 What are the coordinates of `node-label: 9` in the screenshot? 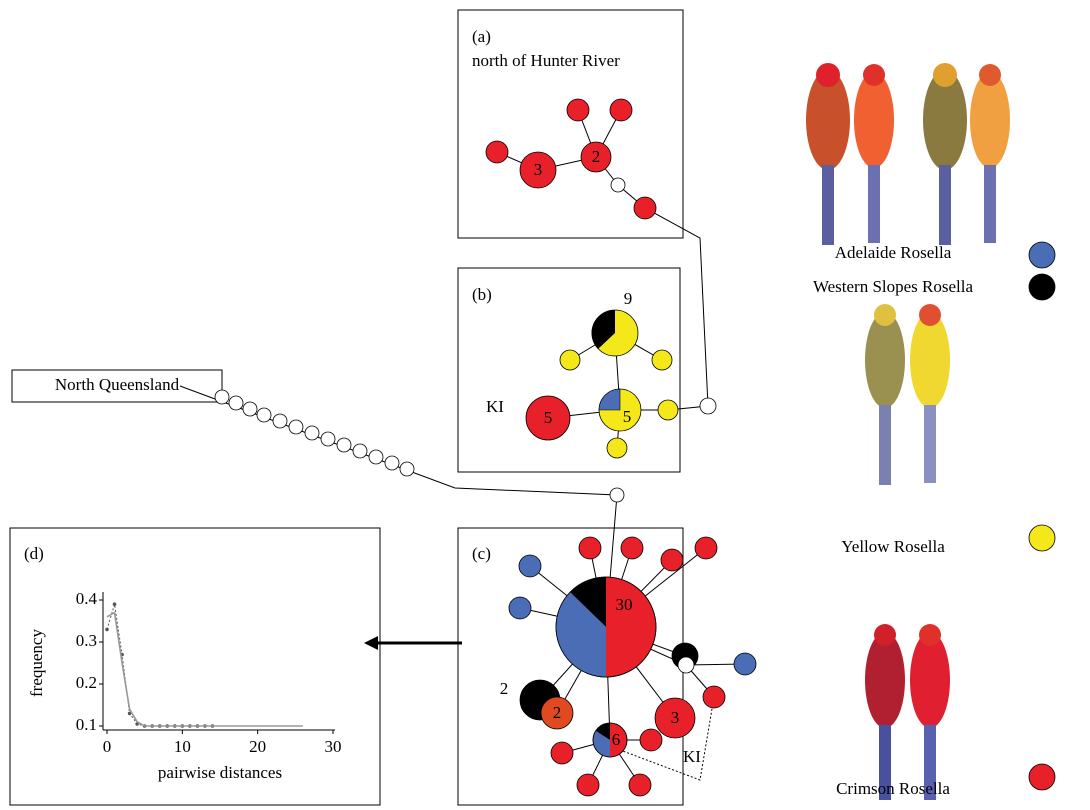 It's located at (628, 298).